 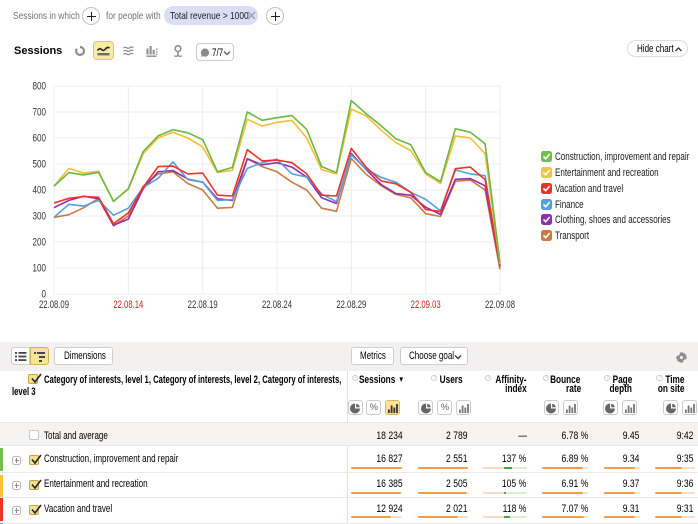 I want to click on svg-text: 100, so click(x=40, y=269).